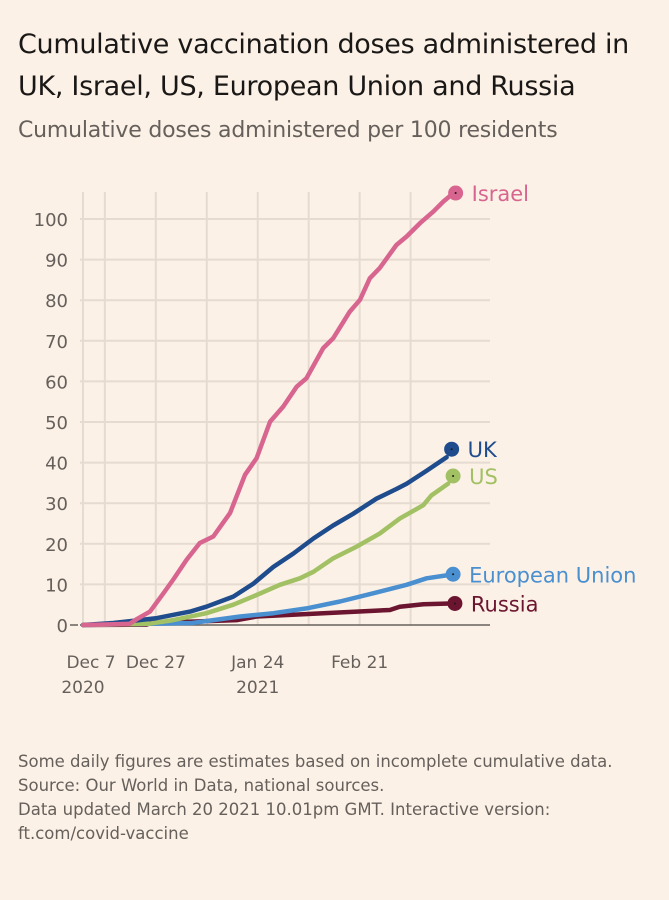 The image size is (669, 900). What do you see at coordinates (265, 554) in the screenshot?
I see `series-line-us` at bounding box center [265, 554].